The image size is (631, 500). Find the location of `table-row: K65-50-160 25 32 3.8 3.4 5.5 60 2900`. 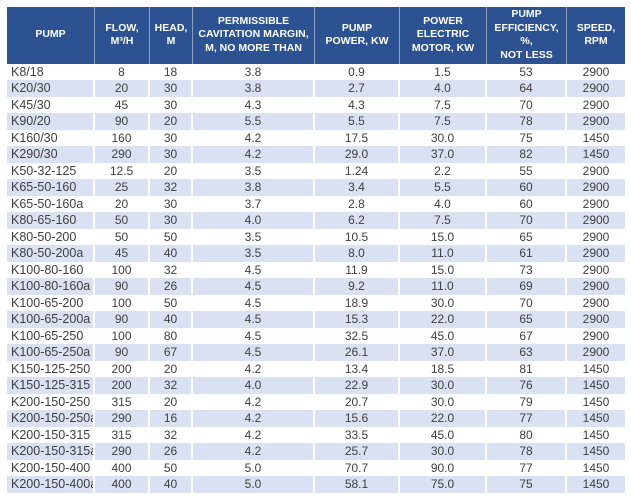

table-row: K65-50-160 25 32 3.8 3.4 5.5 60 2900 is located at coordinates (316, 187).